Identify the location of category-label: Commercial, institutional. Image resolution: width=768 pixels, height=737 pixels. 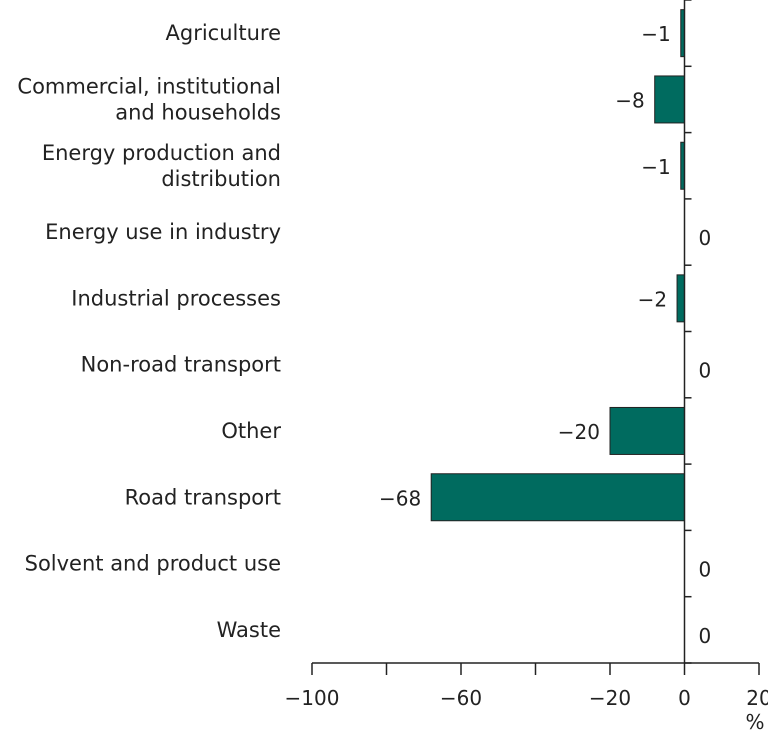
(149, 86).